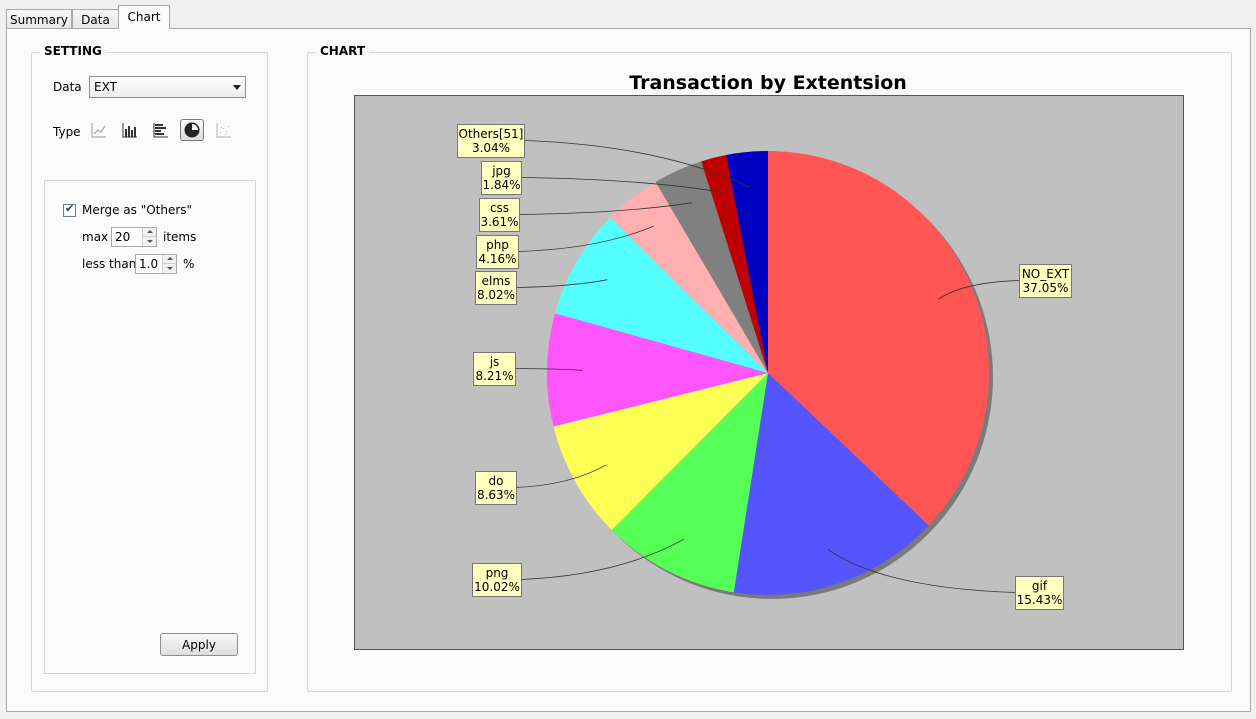 The image size is (1256, 719). Describe the element at coordinates (105, 87) in the screenshot. I see `data-select-value: EXT` at that location.